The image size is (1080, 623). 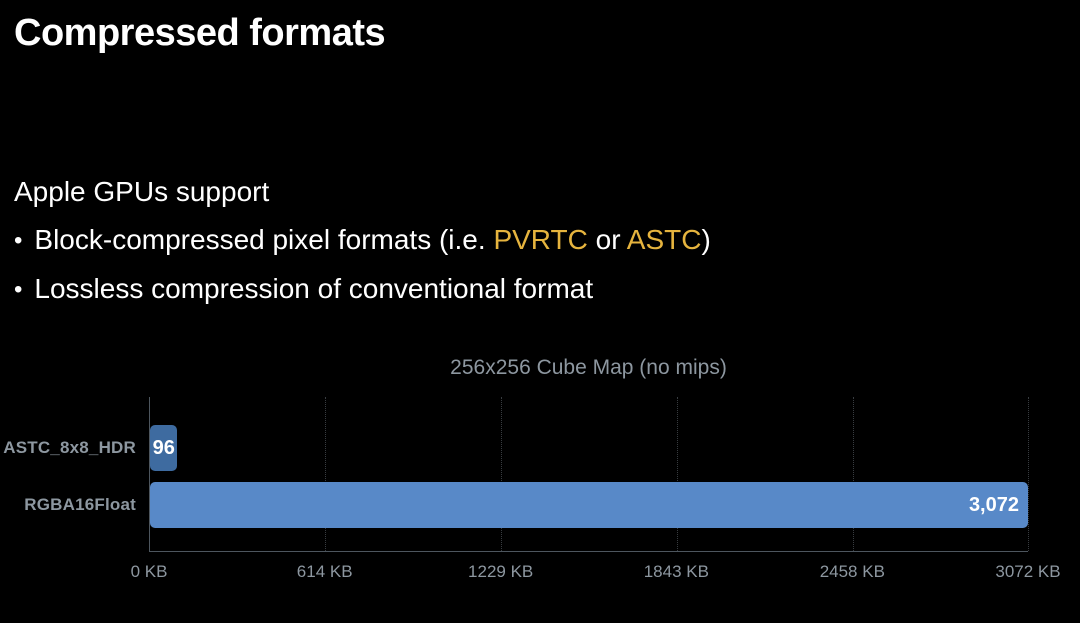 I want to click on x-tick-label: 1229 KB, so click(x=501, y=571).